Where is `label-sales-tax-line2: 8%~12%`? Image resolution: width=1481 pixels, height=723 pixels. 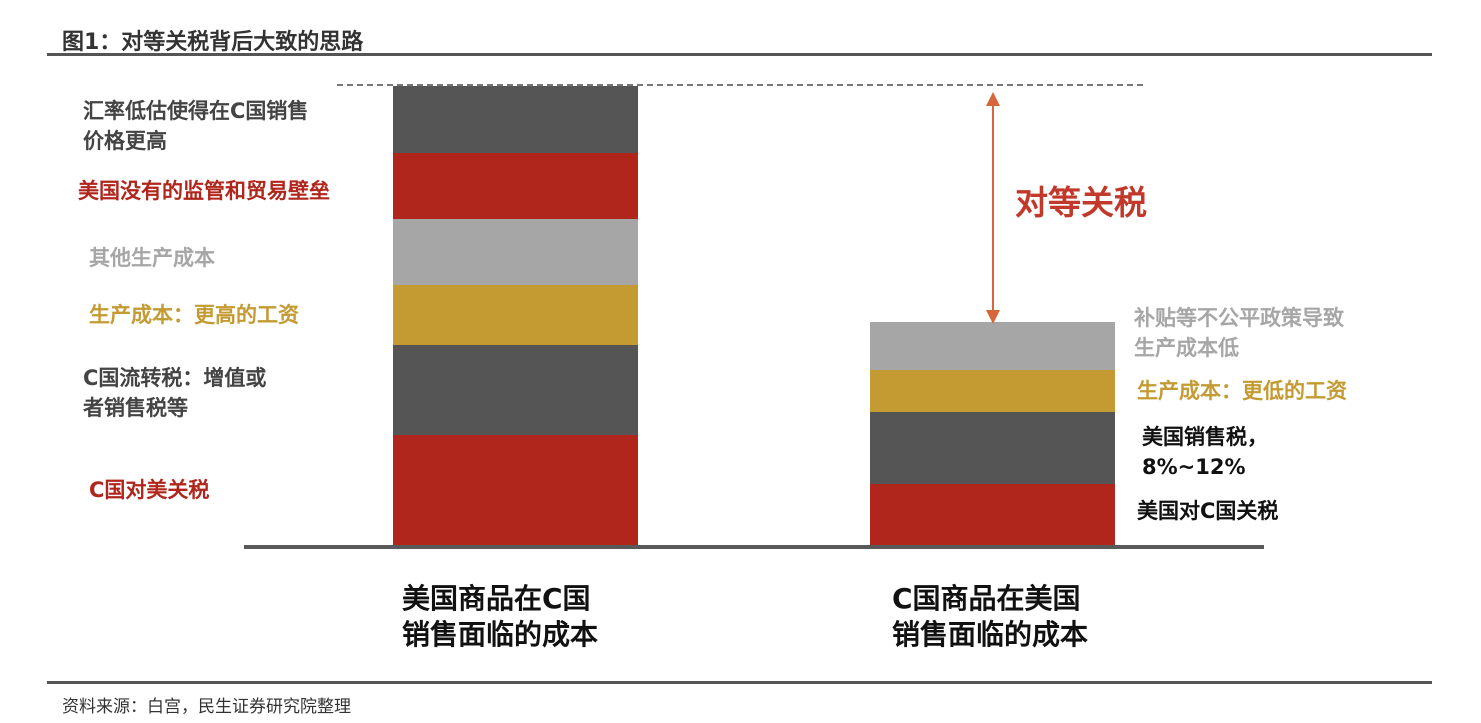 label-sales-tax-line2: 8%~12% is located at coordinates (1194, 467).